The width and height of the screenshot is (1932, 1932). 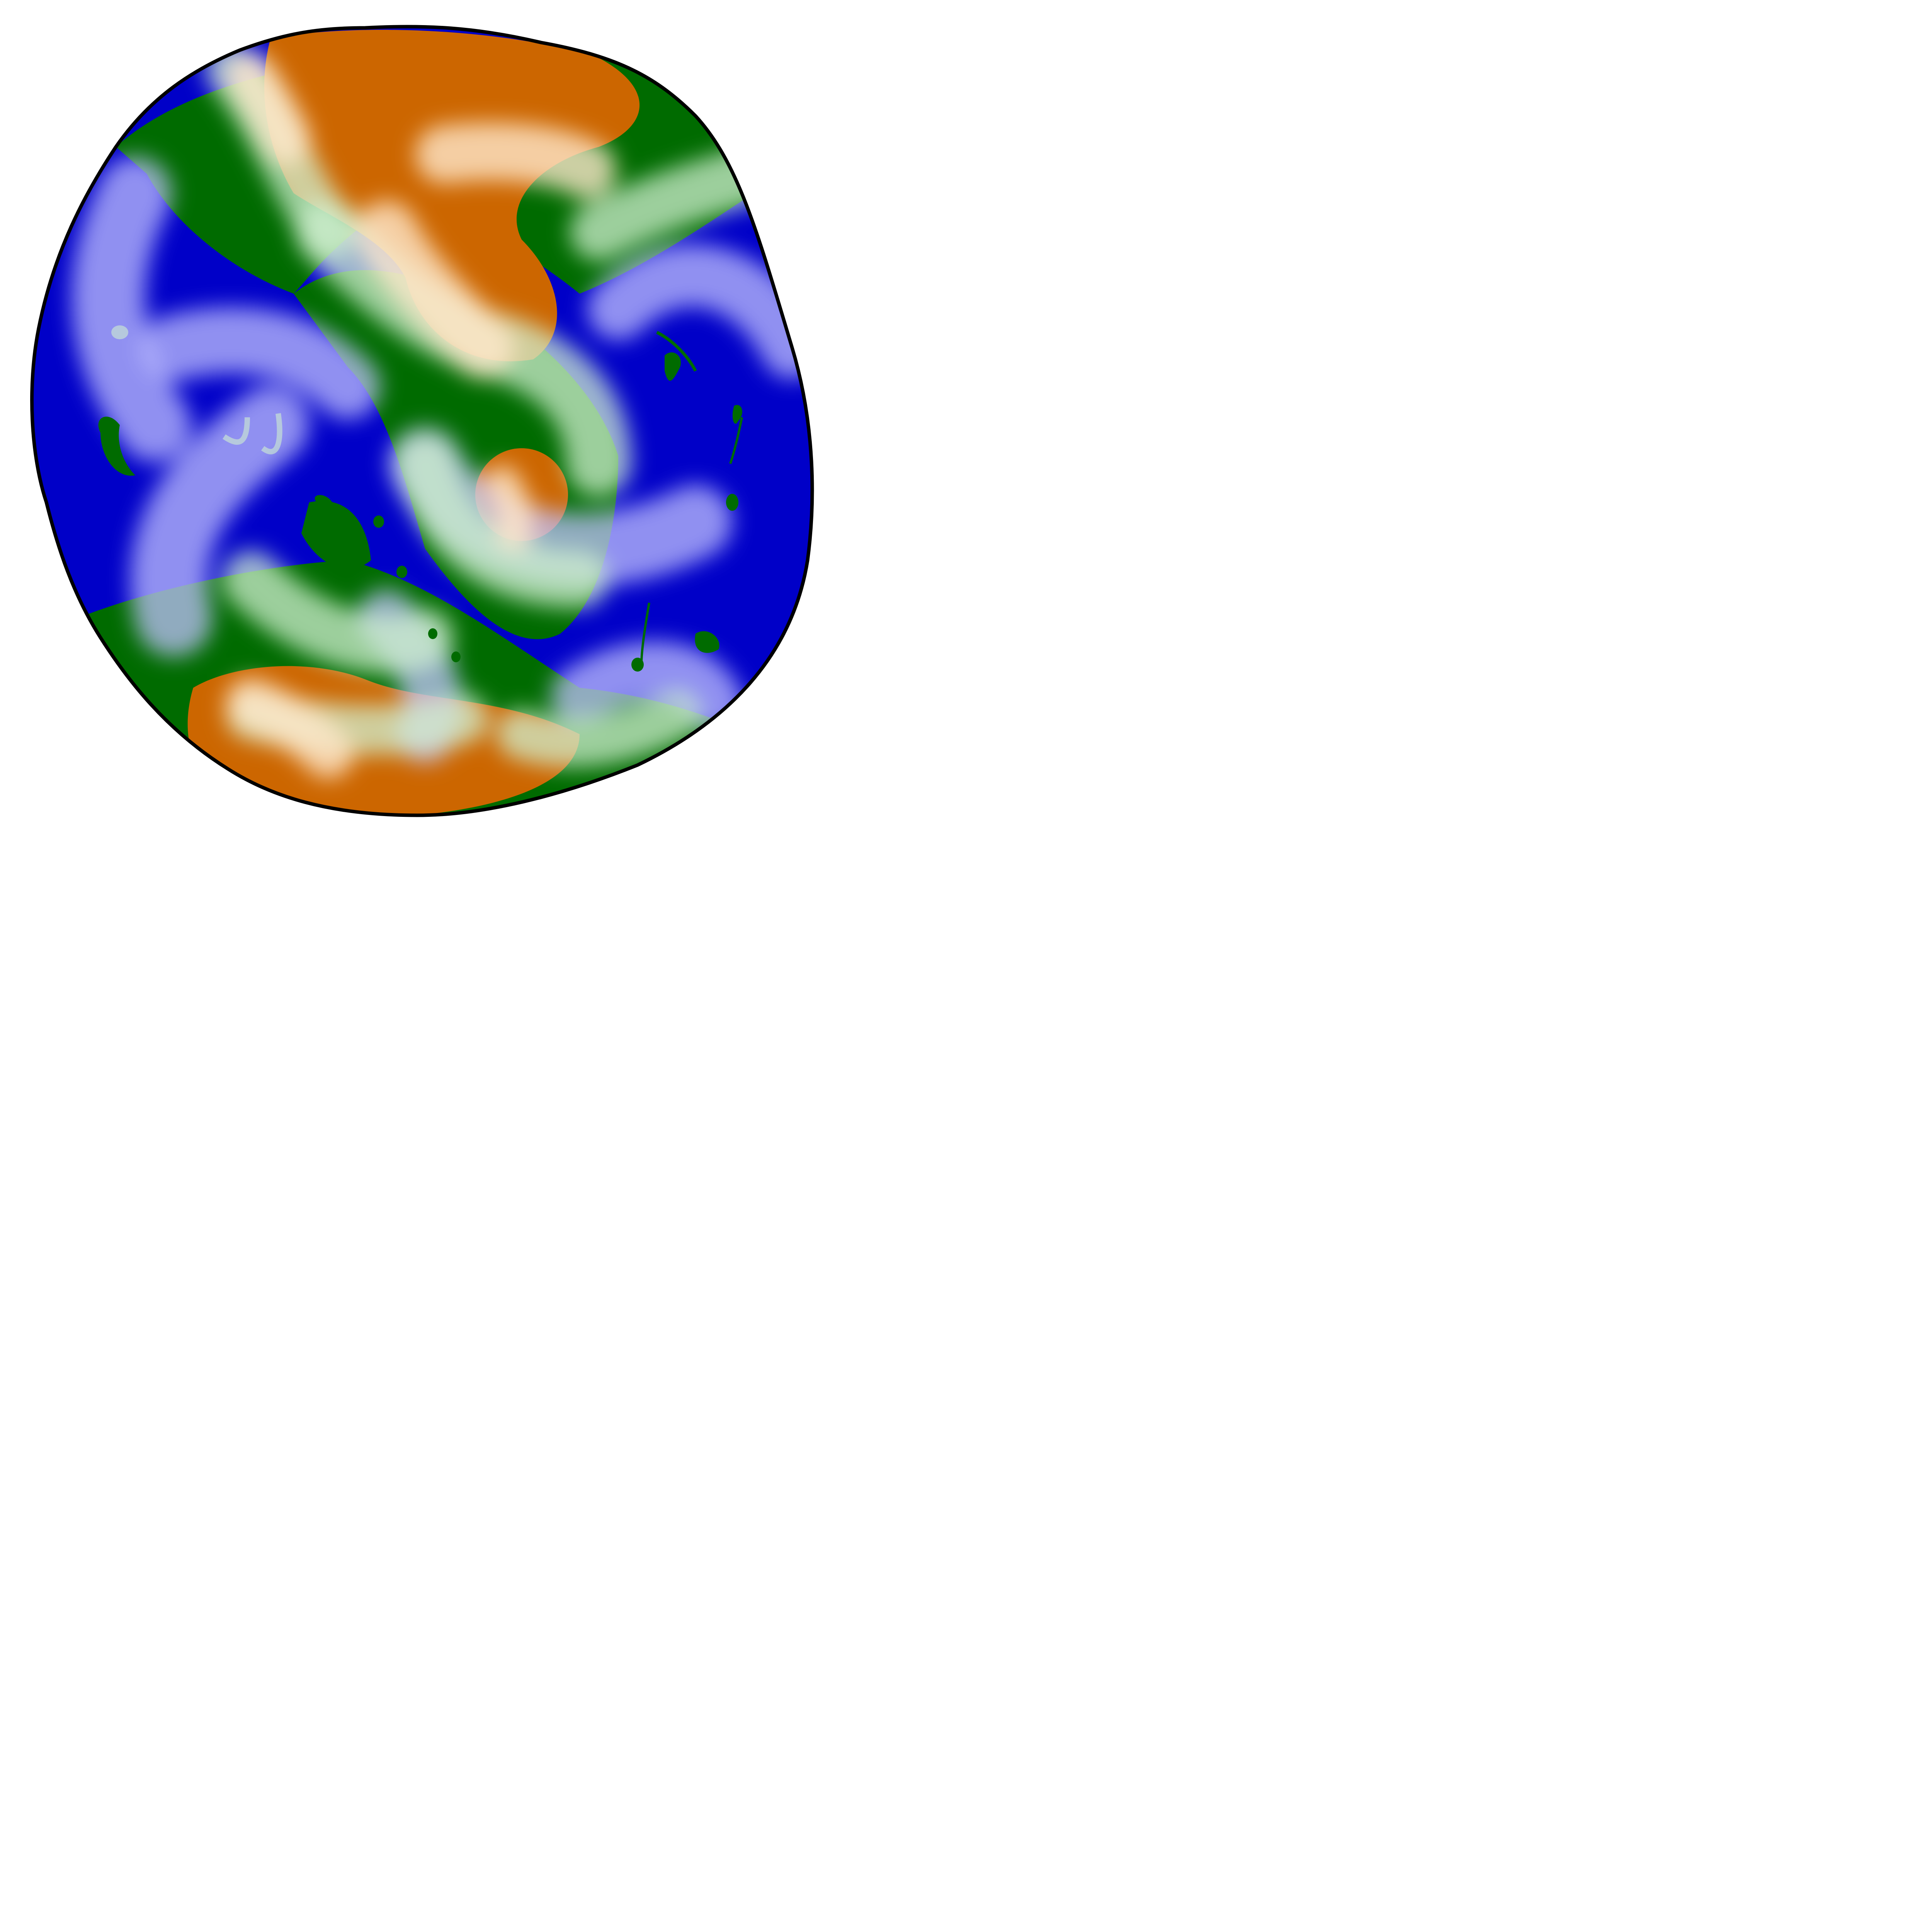 I want to click on highlight-strokes, so click(x=442, y=411).